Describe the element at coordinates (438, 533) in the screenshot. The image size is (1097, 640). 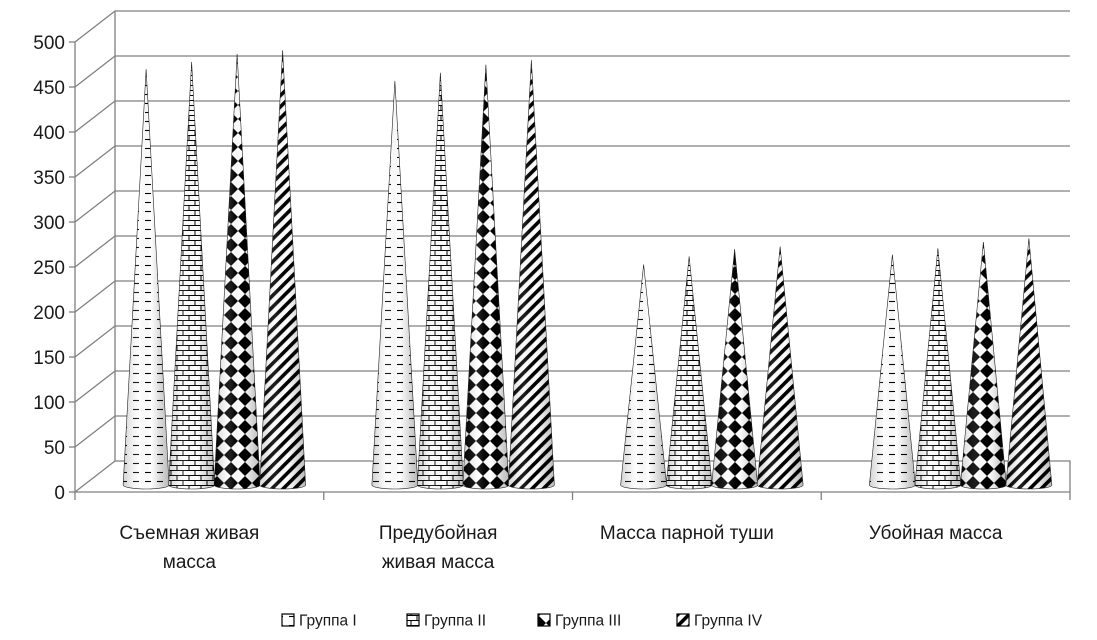
I see `x-category-label-line: Предубойная` at that location.